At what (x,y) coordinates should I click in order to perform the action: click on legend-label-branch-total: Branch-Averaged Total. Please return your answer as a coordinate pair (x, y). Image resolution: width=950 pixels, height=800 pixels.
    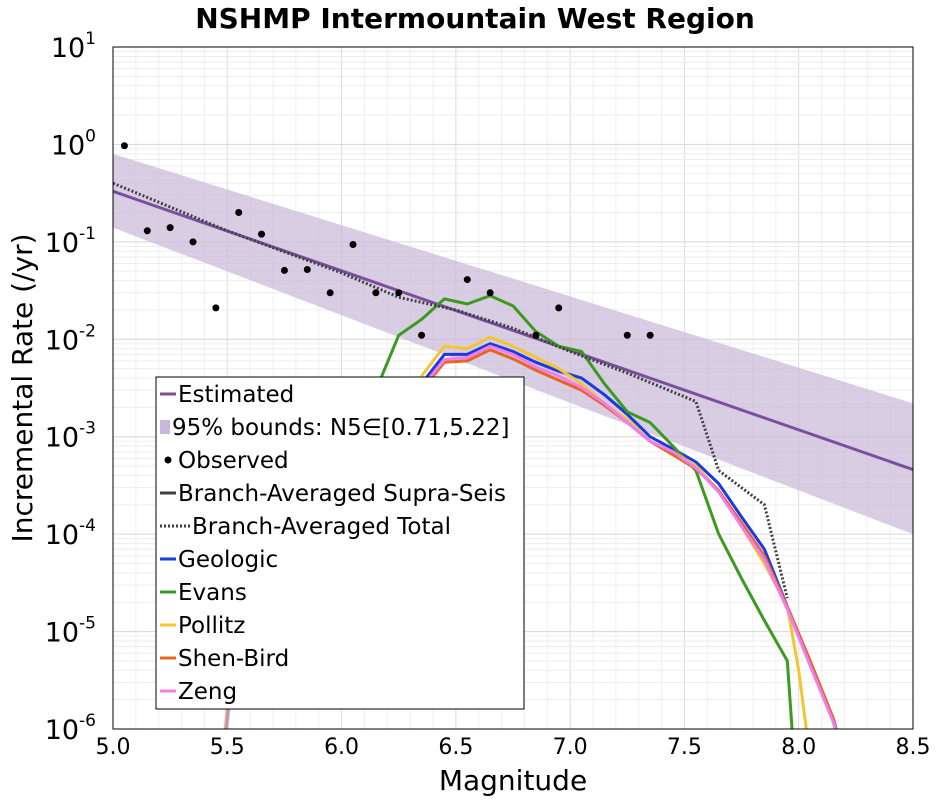
    Looking at the image, I should click on (321, 527).